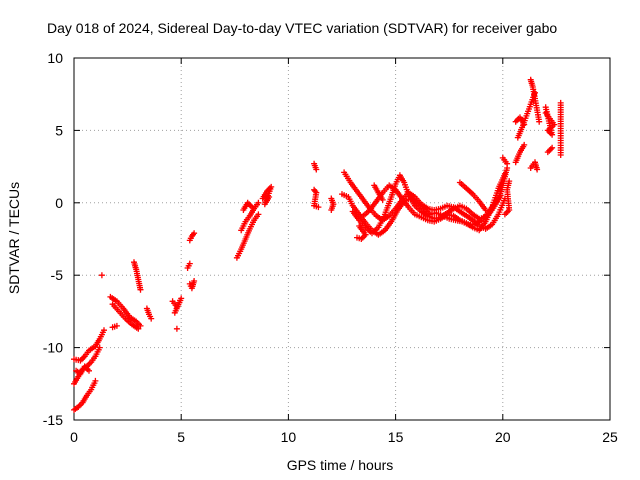 Image resolution: width=640 pixels, height=480 pixels. What do you see at coordinates (340, 465) in the screenshot?
I see `x-axis-label: GPS time / hours` at bounding box center [340, 465].